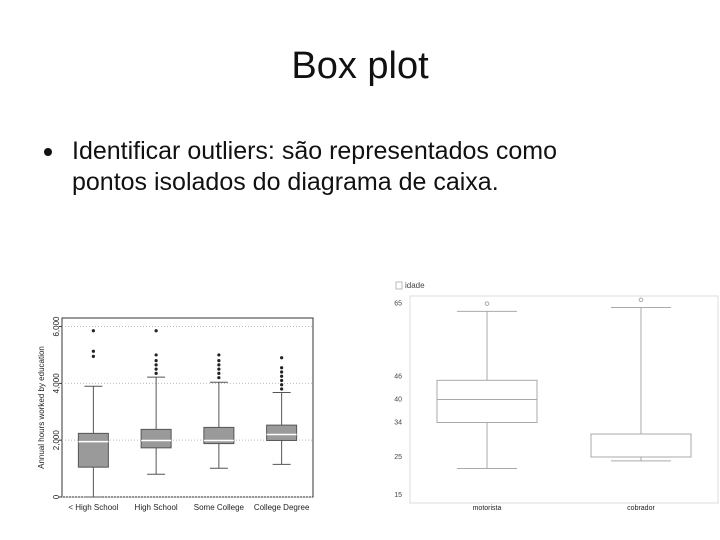 This screenshot has width=720, height=540. I want to click on bullet-dot, so click(48, 152).